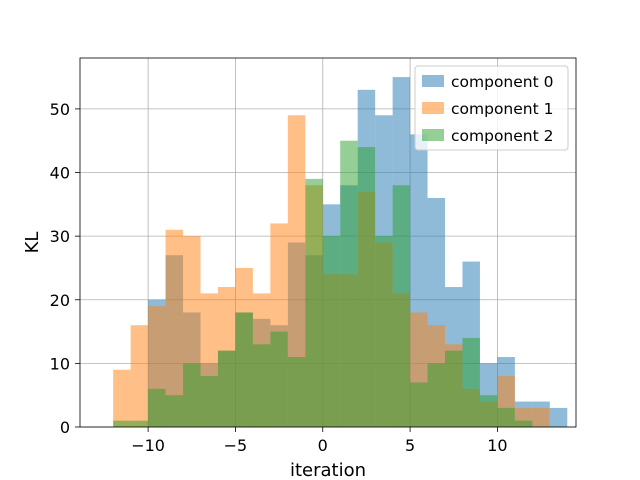 The image size is (640, 480). What do you see at coordinates (502, 109) in the screenshot?
I see `legend-label: component 1` at bounding box center [502, 109].